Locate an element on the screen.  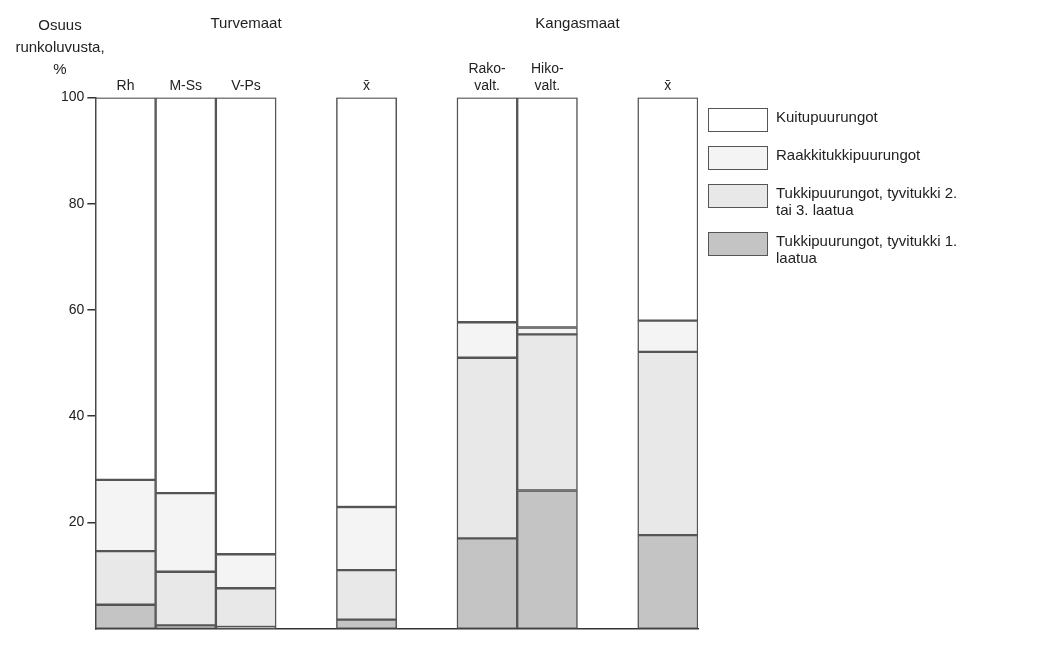
y-tick-label: 100 is located at coordinates (73, 96).